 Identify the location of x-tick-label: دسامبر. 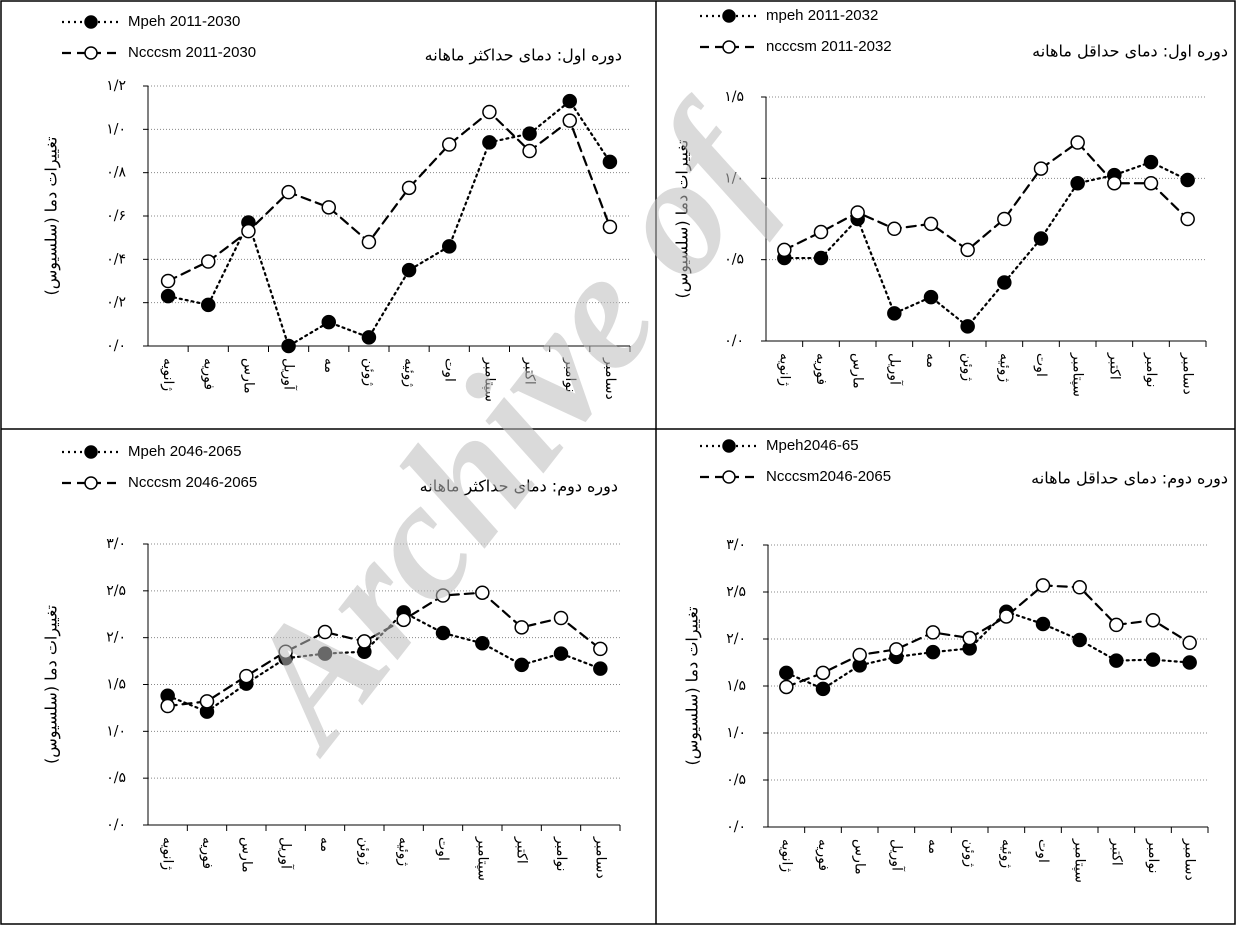
(1188, 373).